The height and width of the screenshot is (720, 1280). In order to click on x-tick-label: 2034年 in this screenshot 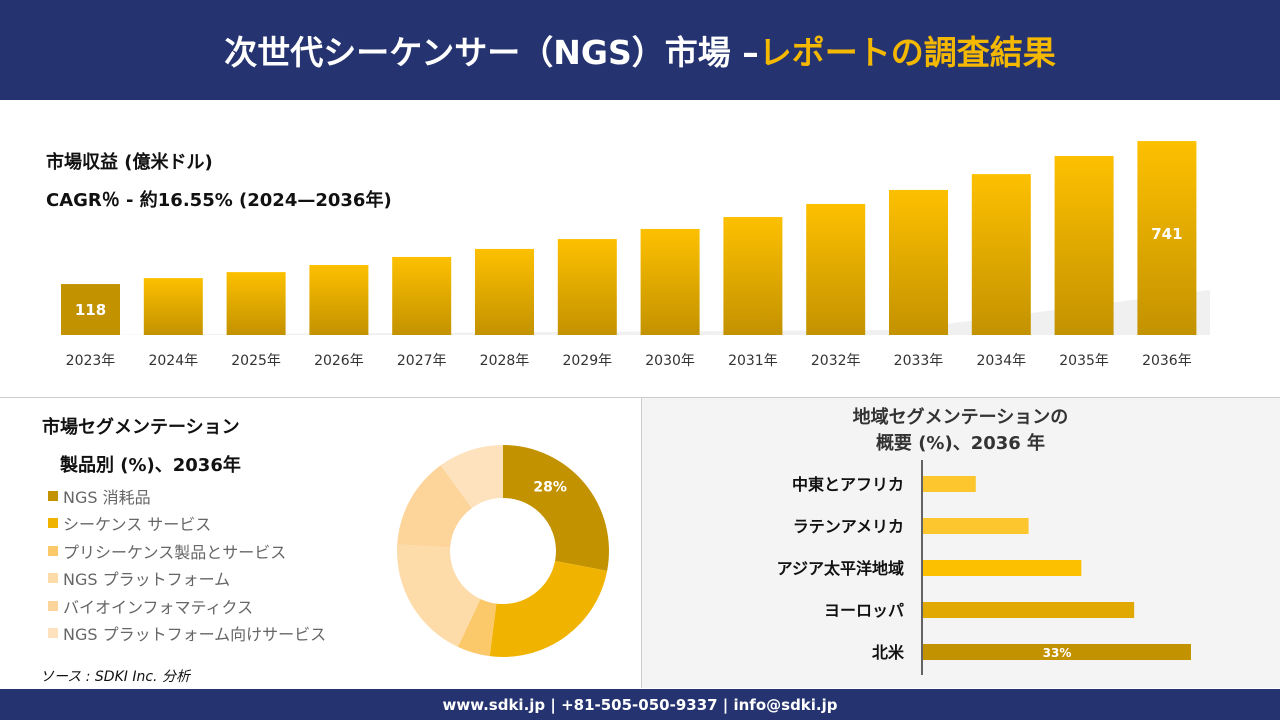, I will do `click(1001, 361)`.